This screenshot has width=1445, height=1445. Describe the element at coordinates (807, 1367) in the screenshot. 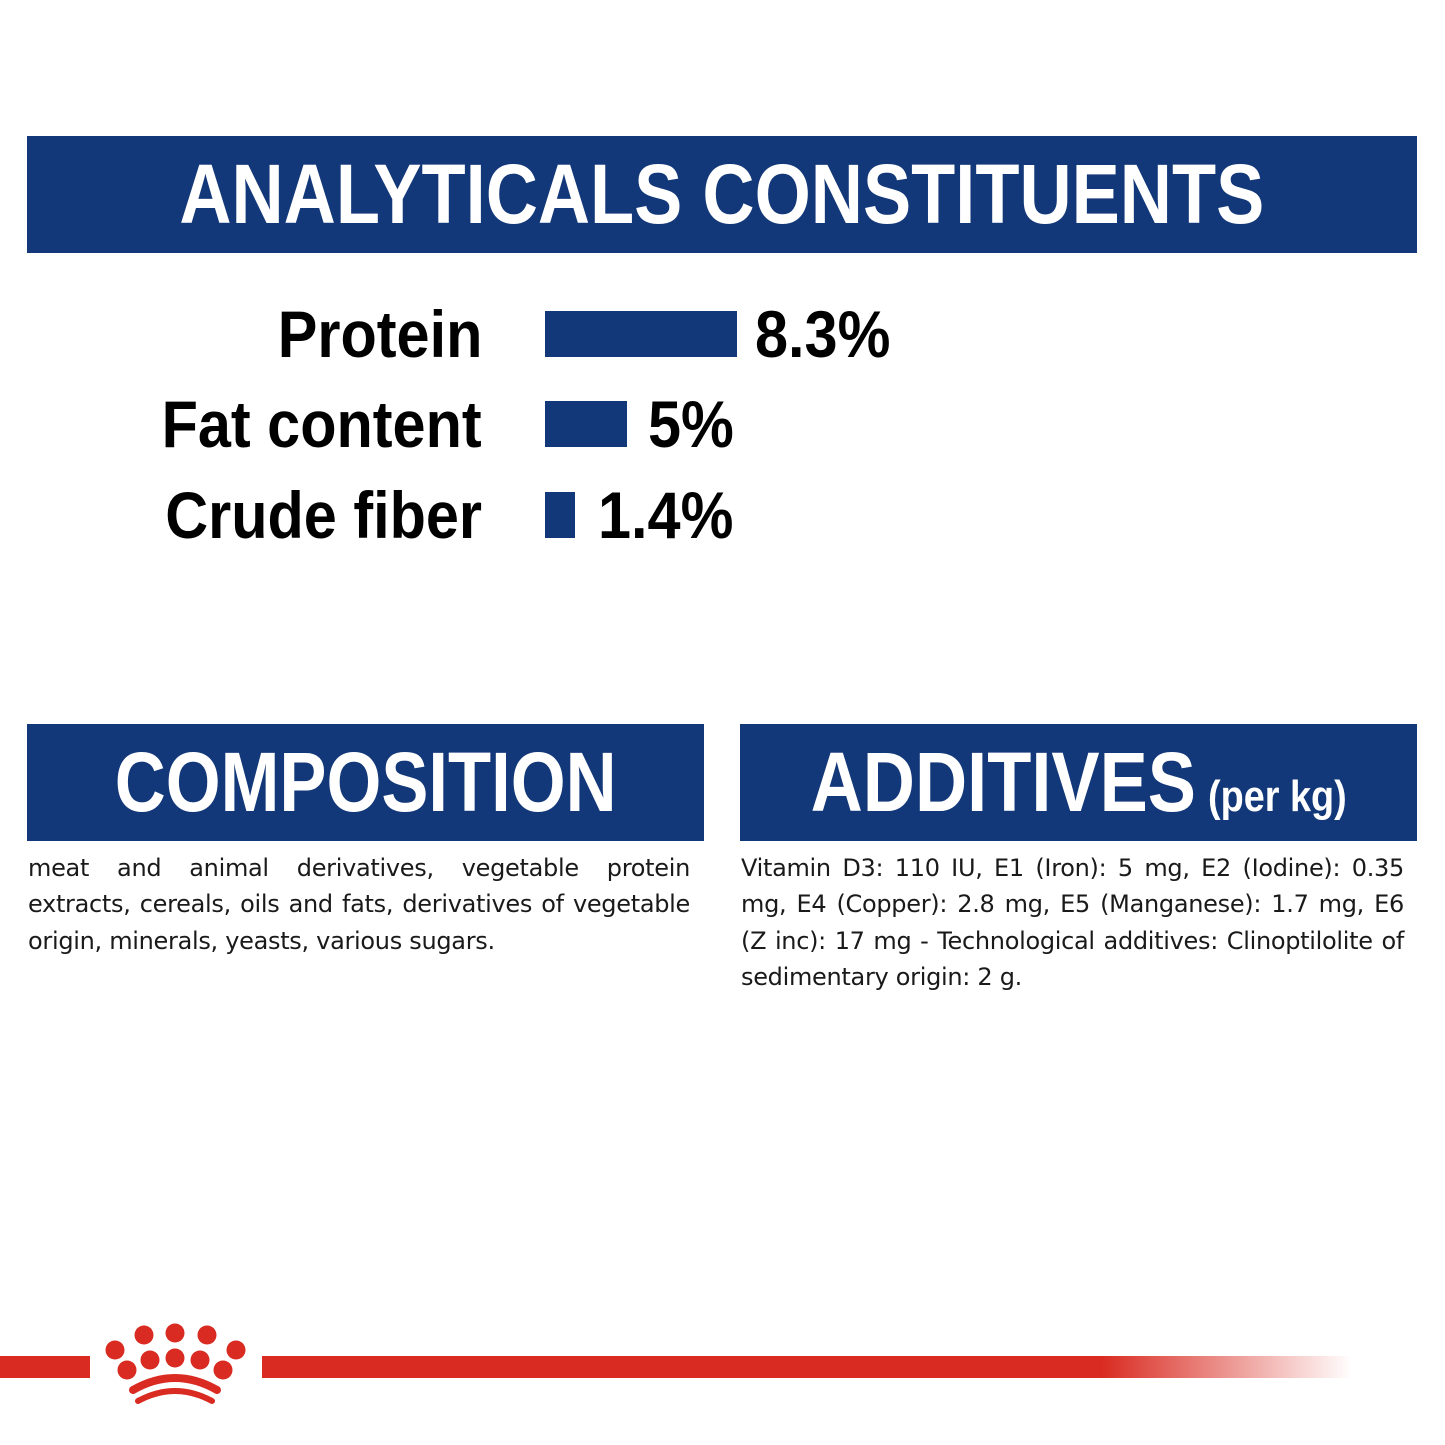

I see `red-stripe-right` at that location.